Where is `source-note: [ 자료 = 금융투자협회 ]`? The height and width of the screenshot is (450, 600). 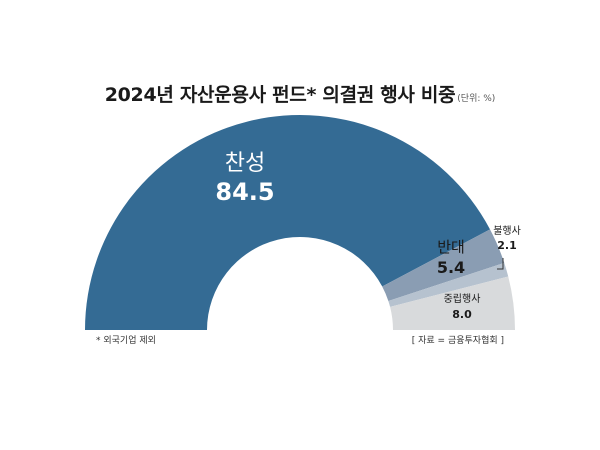 source-note: [ 자료 = 금융투자협회 ] is located at coordinates (457, 341).